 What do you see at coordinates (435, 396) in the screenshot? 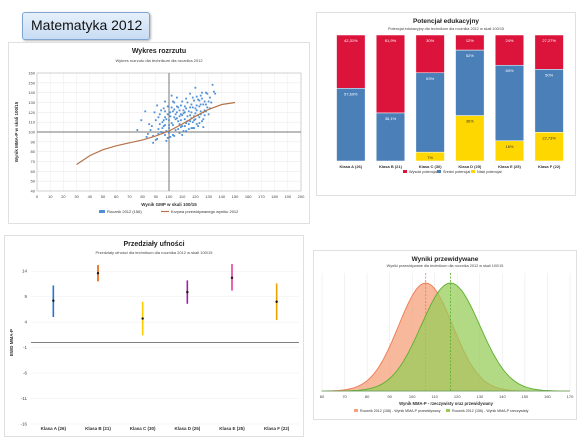
I see `x-tick-label: 110` at bounding box center [435, 396].